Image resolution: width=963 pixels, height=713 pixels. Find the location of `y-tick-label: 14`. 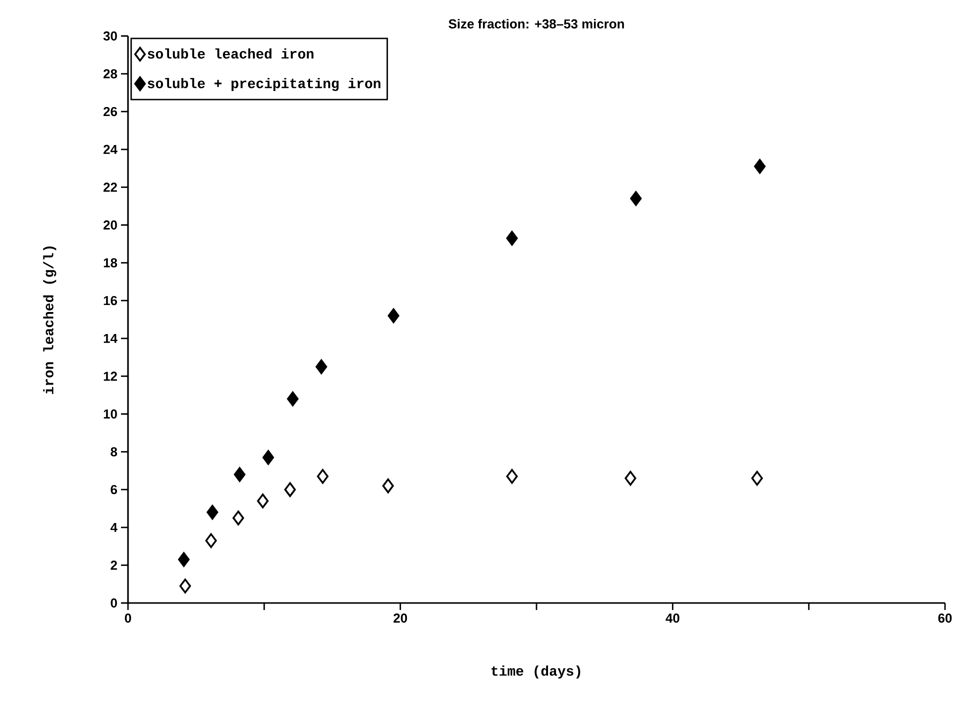

y-tick-label: 14 is located at coordinates (111, 338).